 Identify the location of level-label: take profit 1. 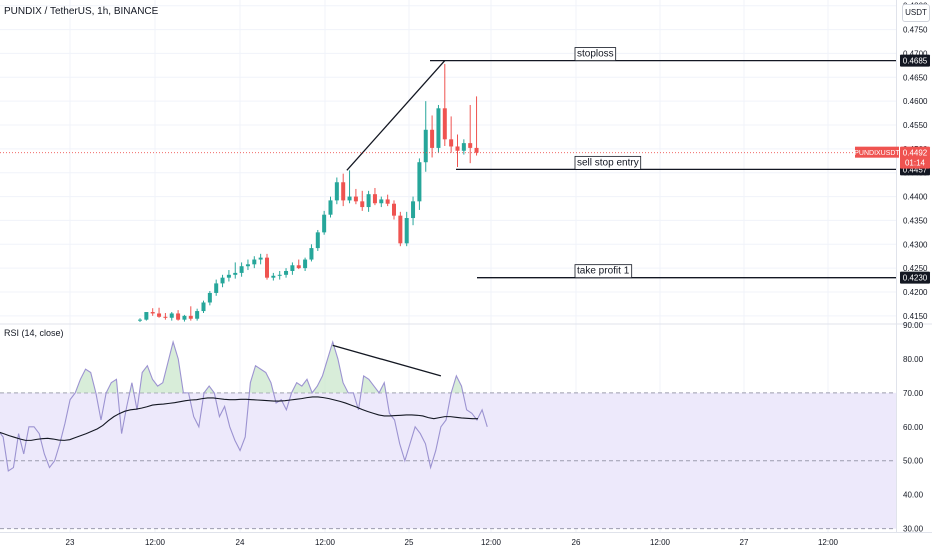
(603, 271).